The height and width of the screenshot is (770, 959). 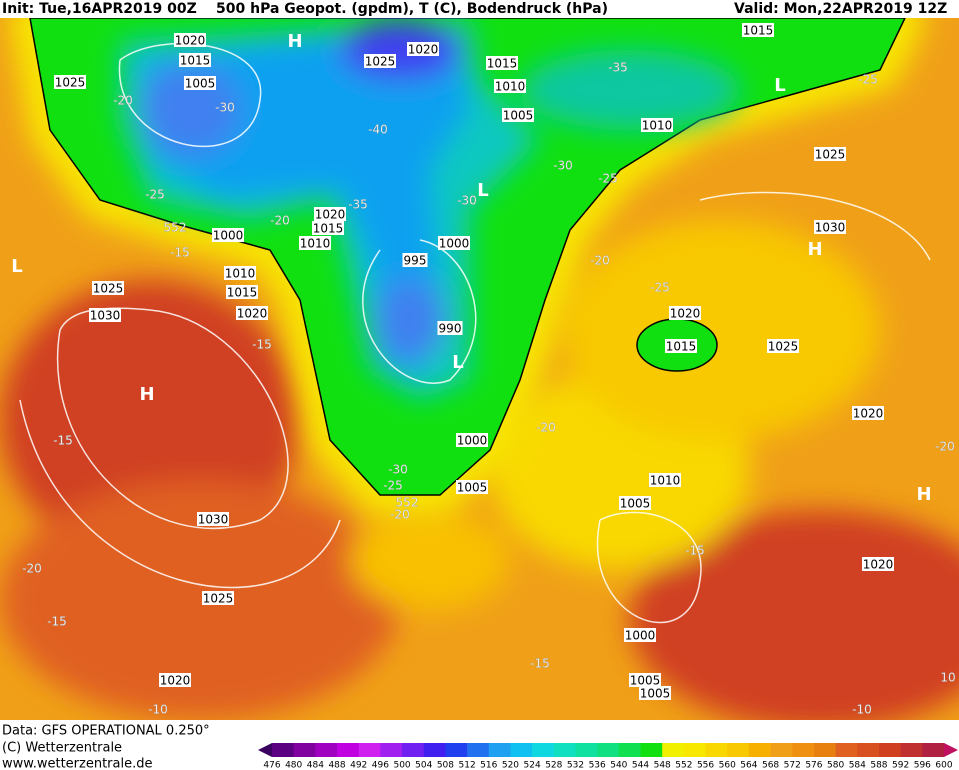 What do you see at coordinates (336, 765) in the screenshot?
I see `colorbar-label: 488` at bounding box center [336, 765].